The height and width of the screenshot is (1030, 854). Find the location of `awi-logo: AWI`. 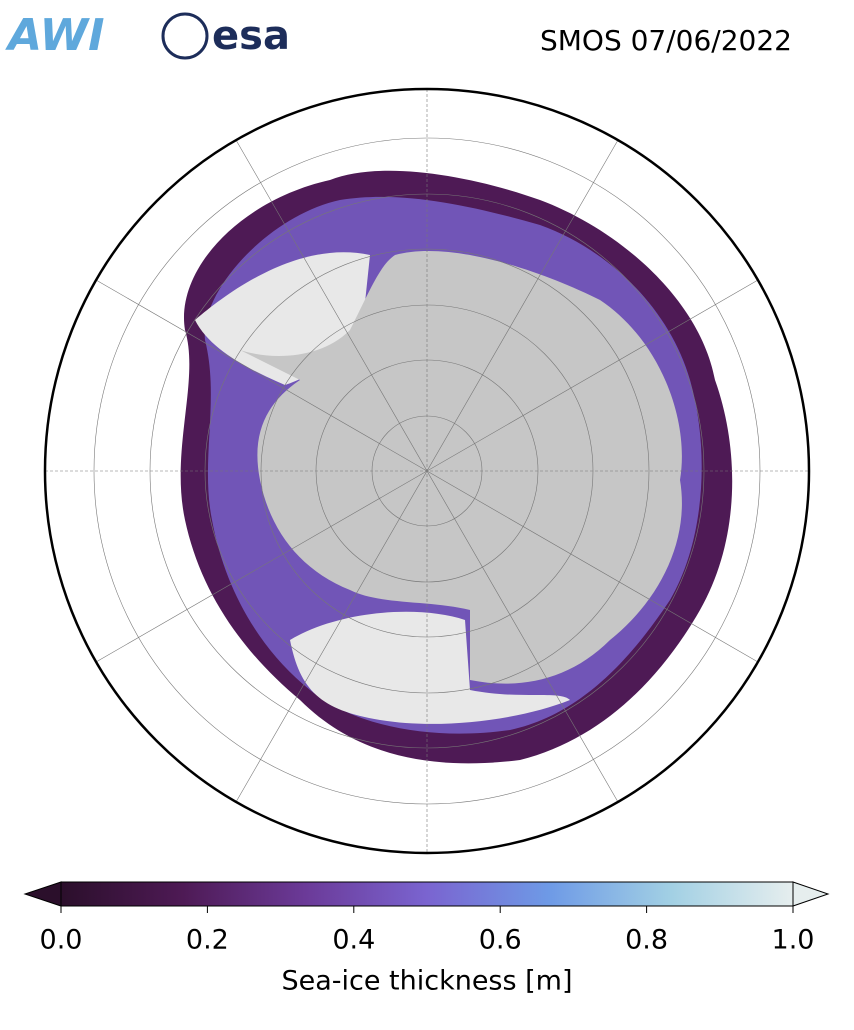

awi-logo: AWI is located at coordinates (55, 35).